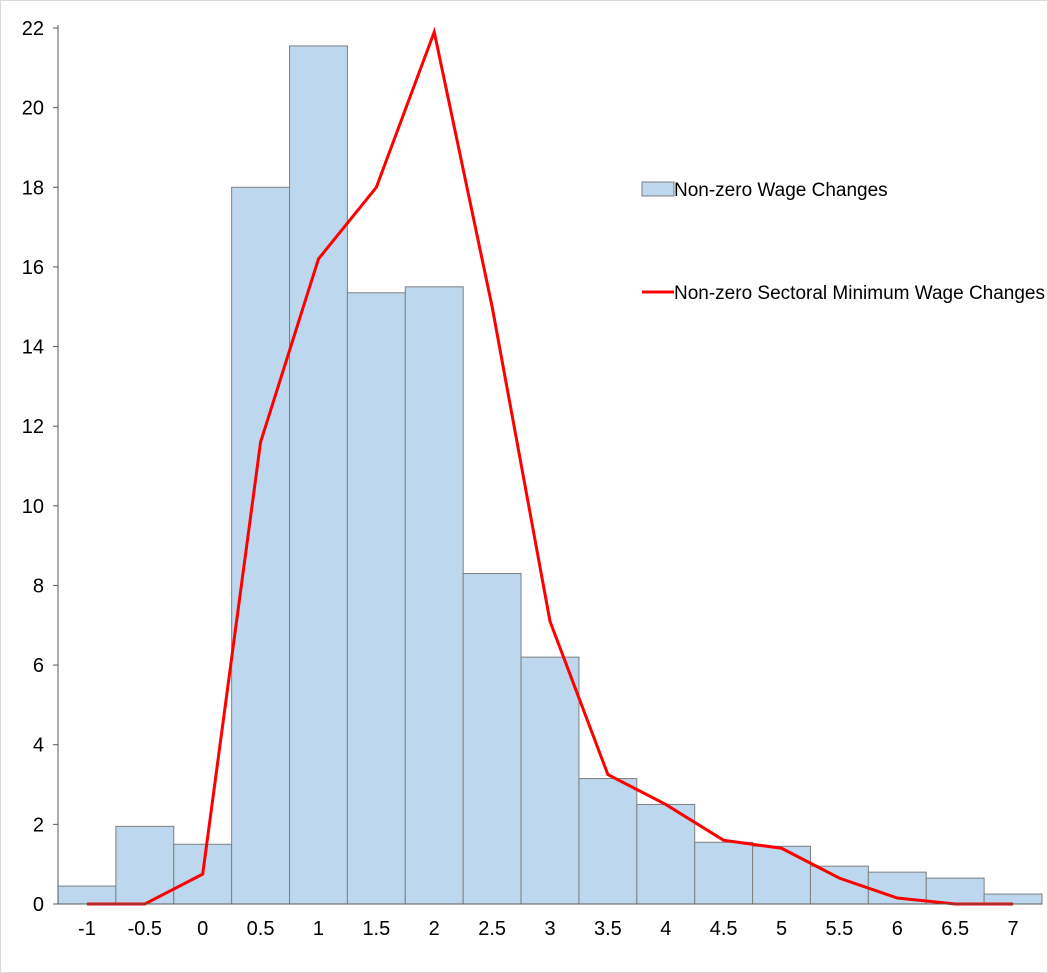 Image resolution: width=1048 pixels, height=973 pixels. I want to click on legend-bar-label: Non-zero Wage Changes, so click(781, 190).